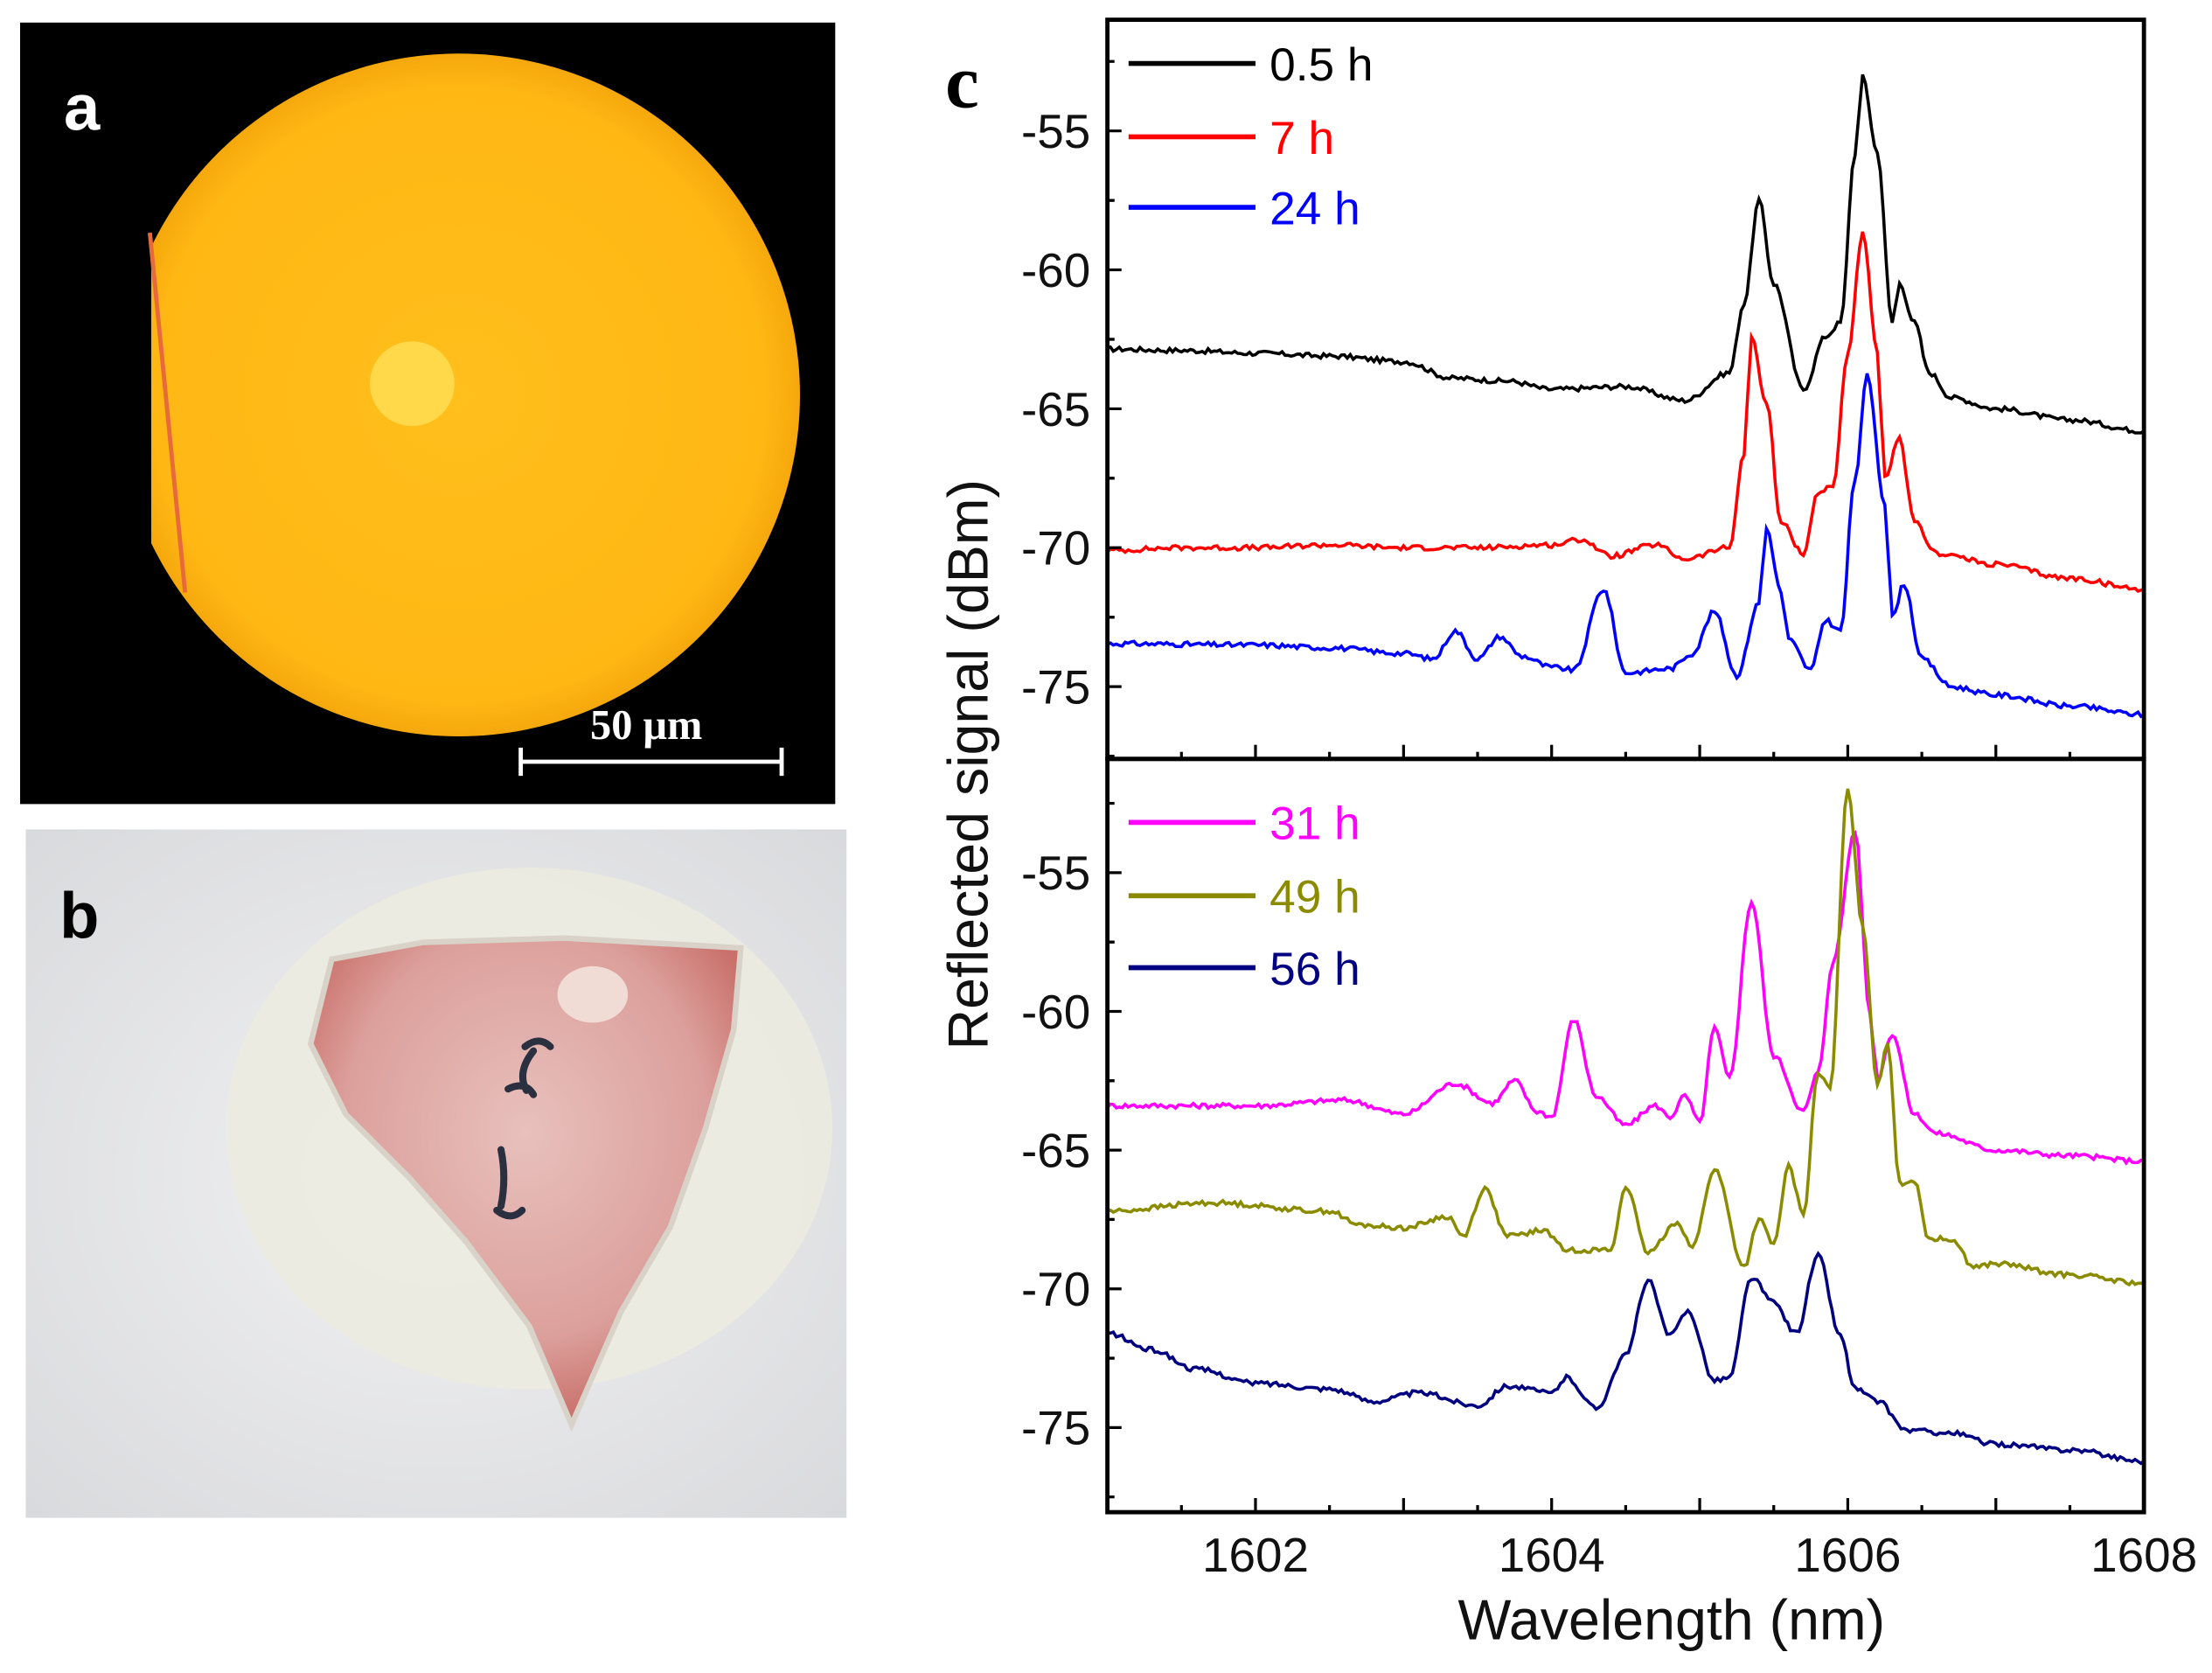  What do you see at coordinates (1321, 65) in the screenshot?
I see `legend-label: 0.5 h` at bounding box center [1321, 65].